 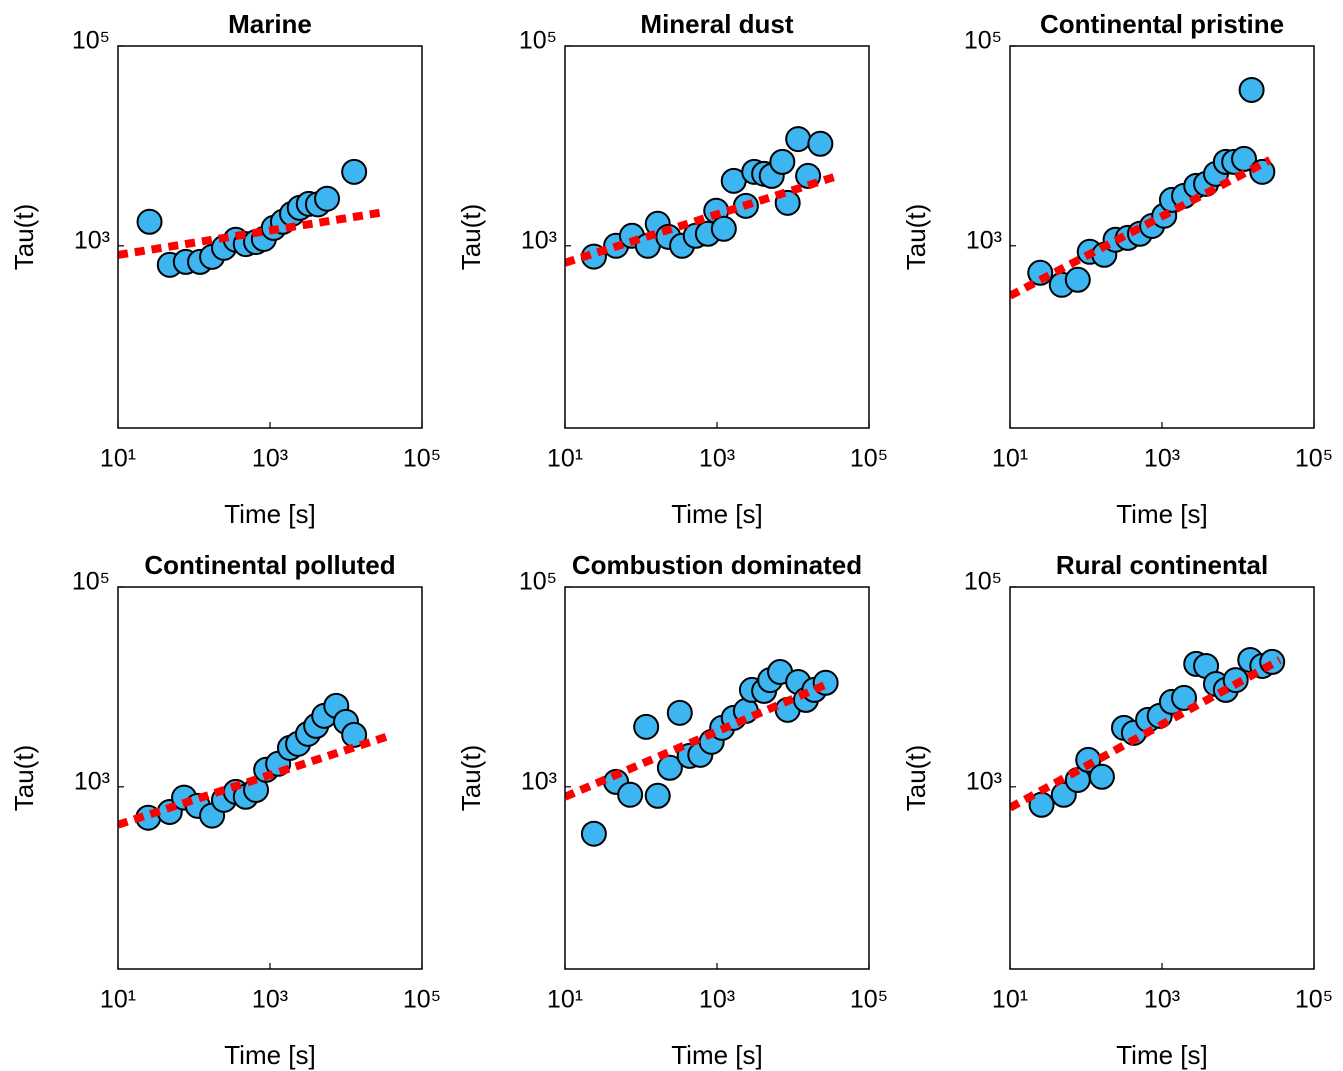 I want to click on panel-title: Continental polluted, so click(x=269, y=565).